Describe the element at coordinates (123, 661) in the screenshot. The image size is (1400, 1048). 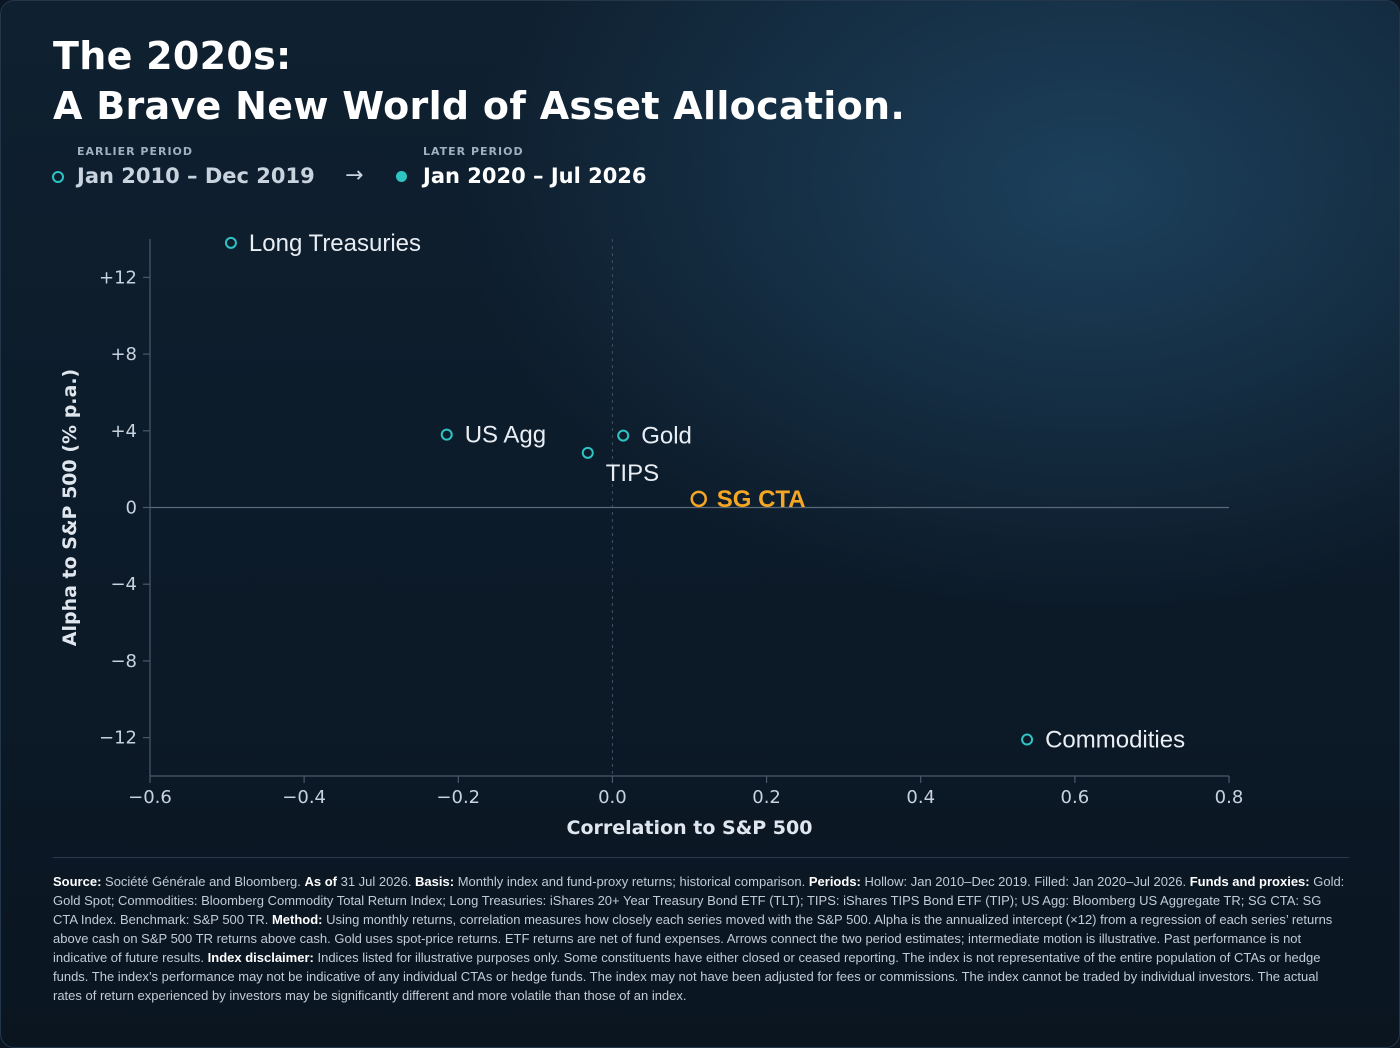
I see `y-tick-label: −8` at that location.